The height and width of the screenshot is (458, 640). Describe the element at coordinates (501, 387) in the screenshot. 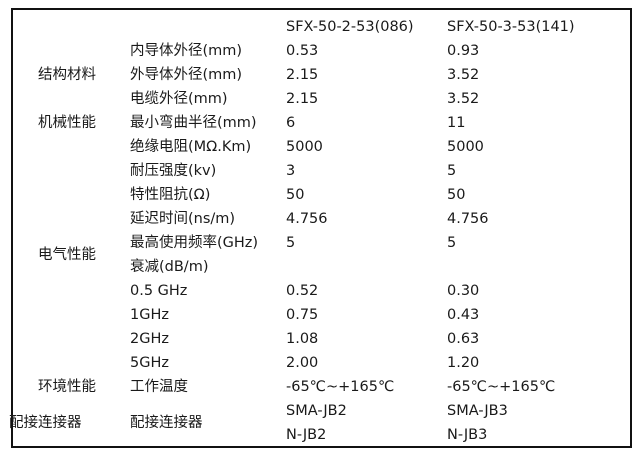

I see `cell-value-model-2: -65℃~+165℃` at that location.